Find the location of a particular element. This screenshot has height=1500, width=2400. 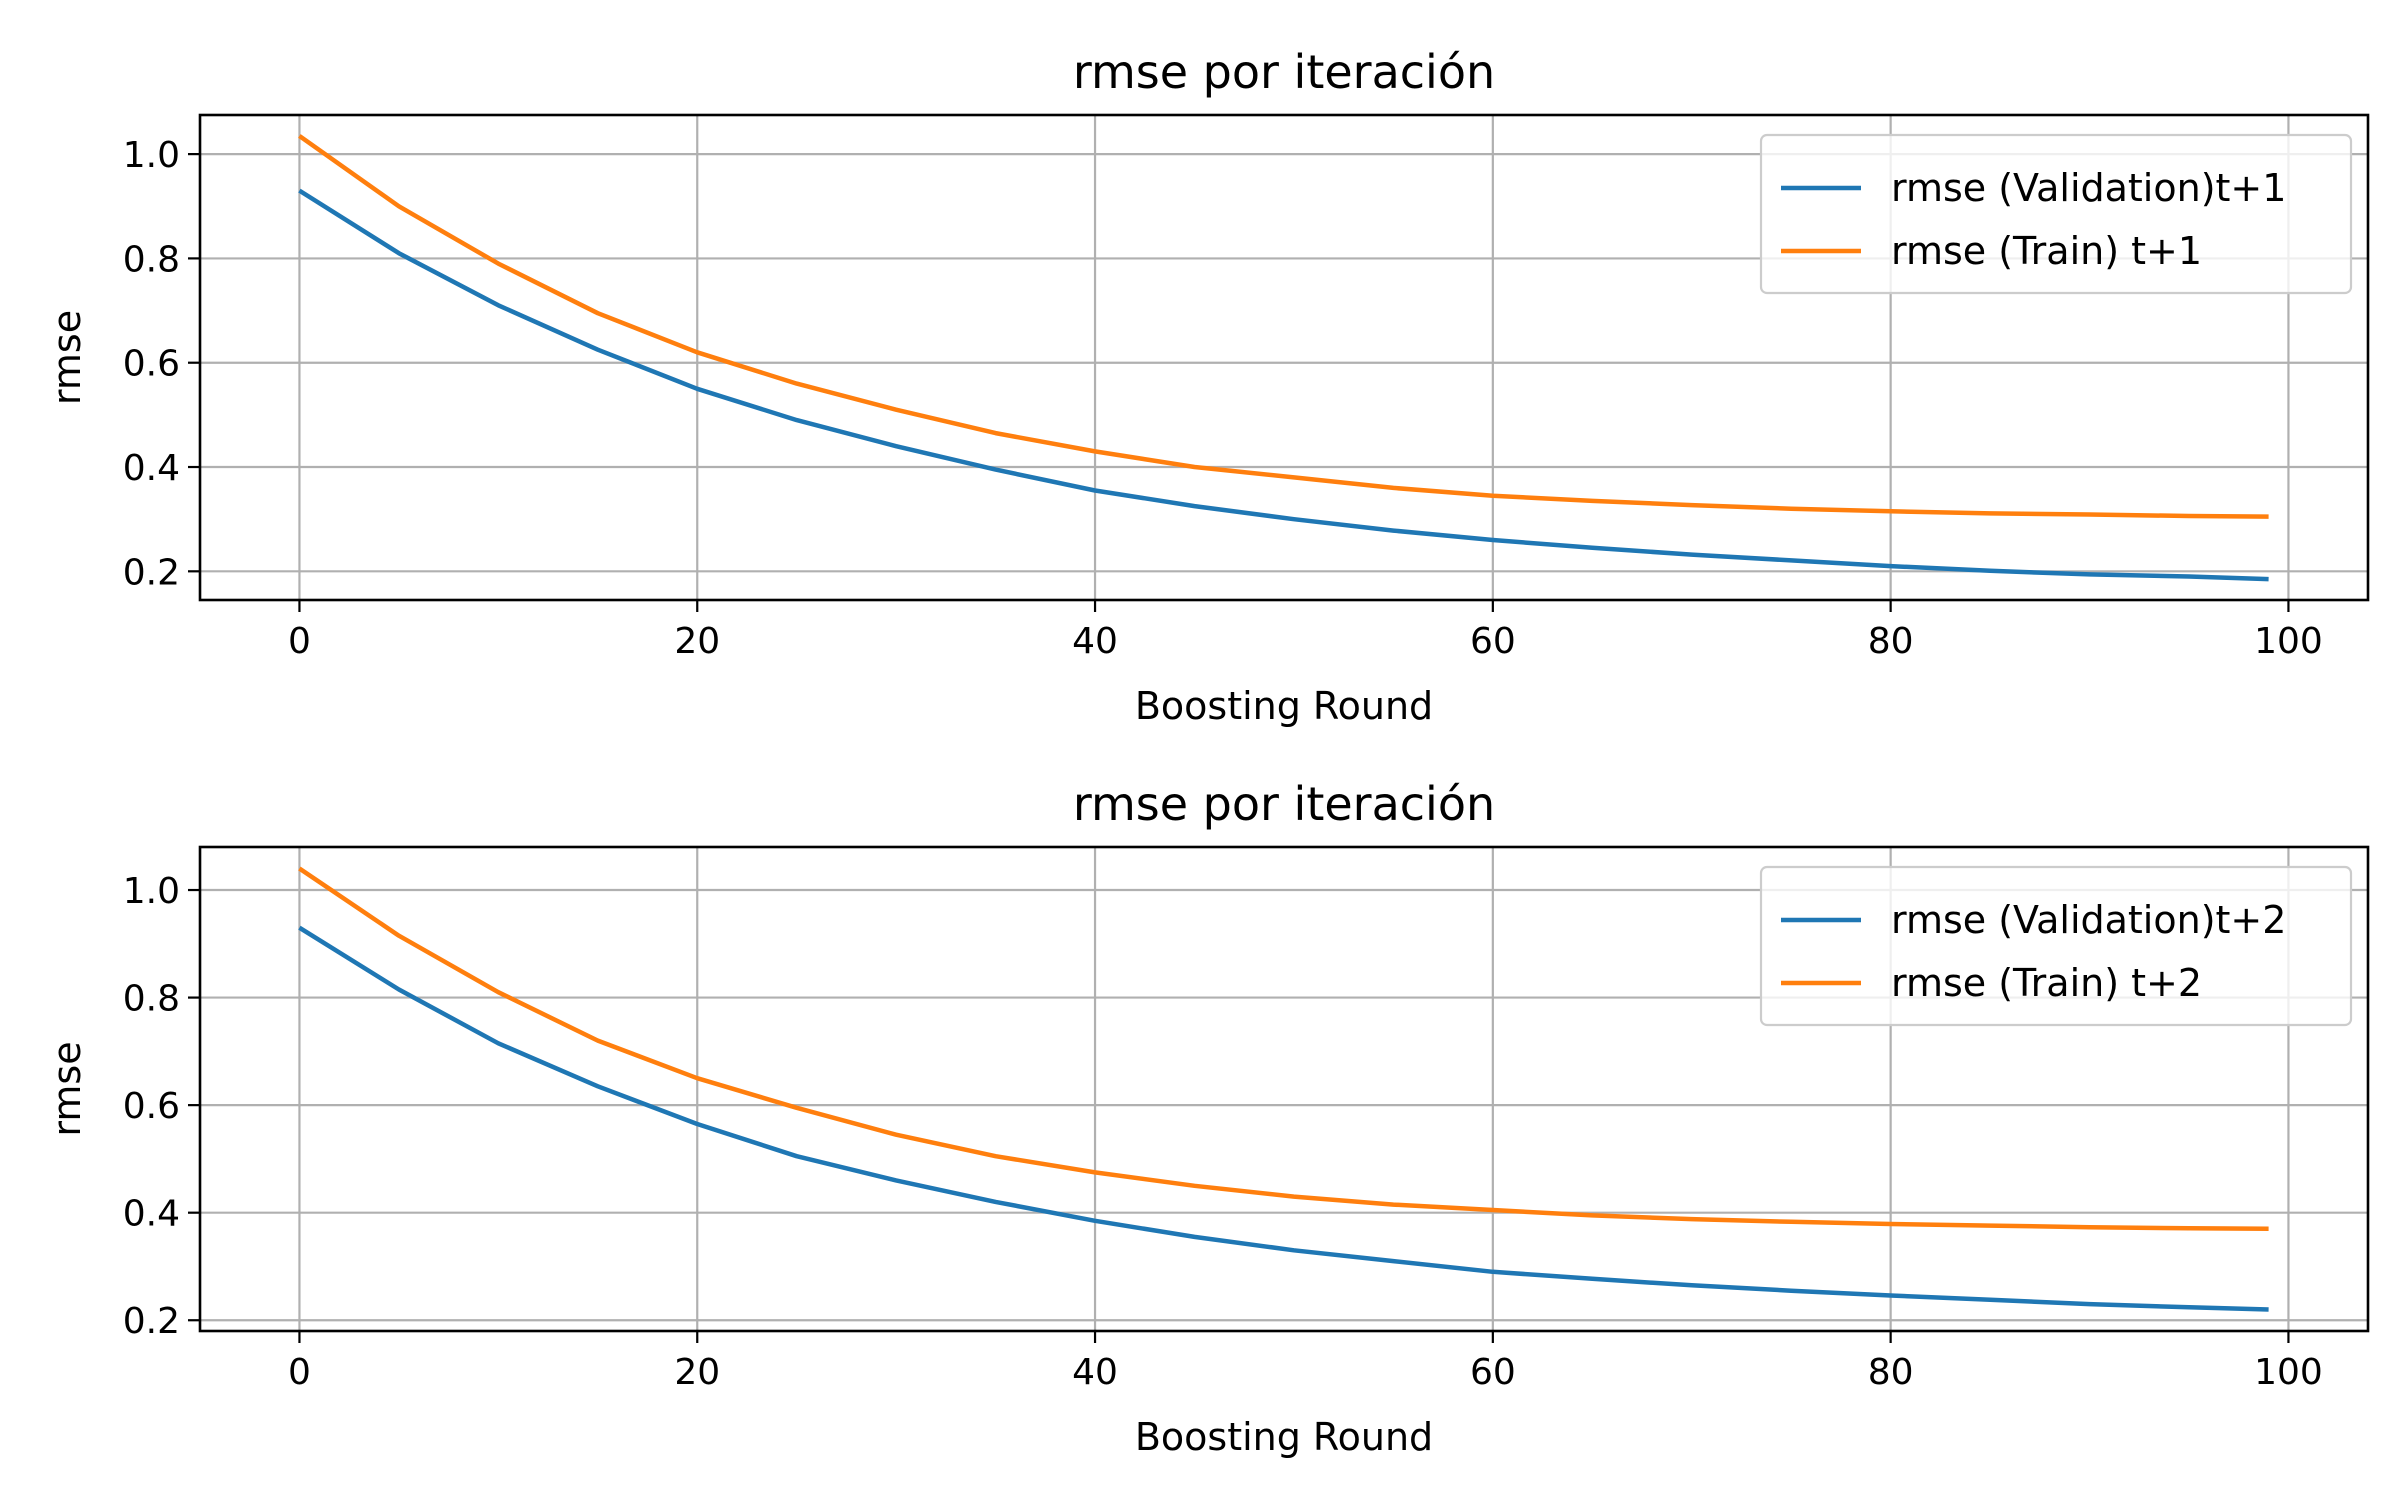

legend: rmse (Validation)t+2 rmse (Train) t+2 is located at coordinates (2056, 946).